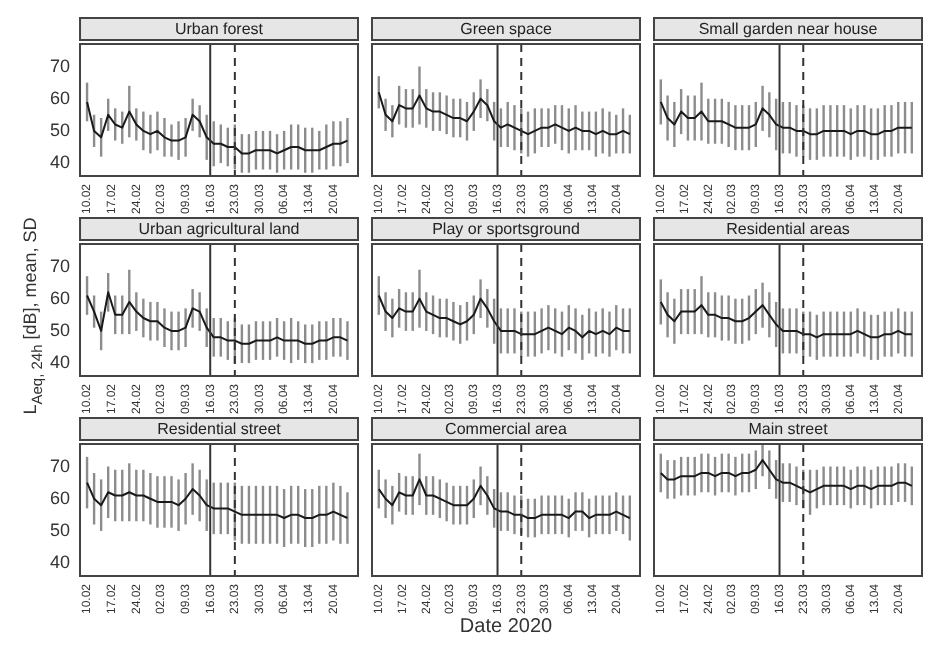  What do you see at coordinates (220, 429) in the screenshot?
I see `chart-title: Residential street` at bounding box center [220, 429].